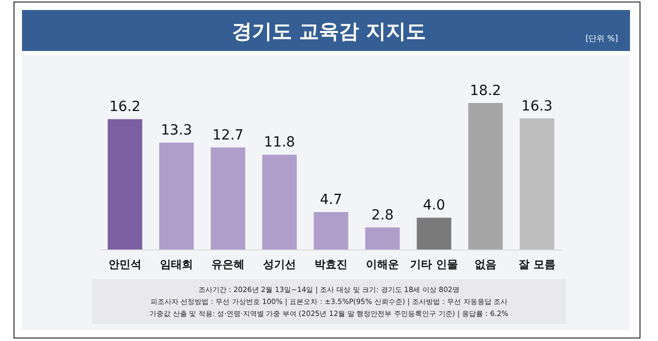  What do you see at coordinates (434, 206) in the screenshot?
I see `data-label: 4.0` at bounding box center [434, 206].